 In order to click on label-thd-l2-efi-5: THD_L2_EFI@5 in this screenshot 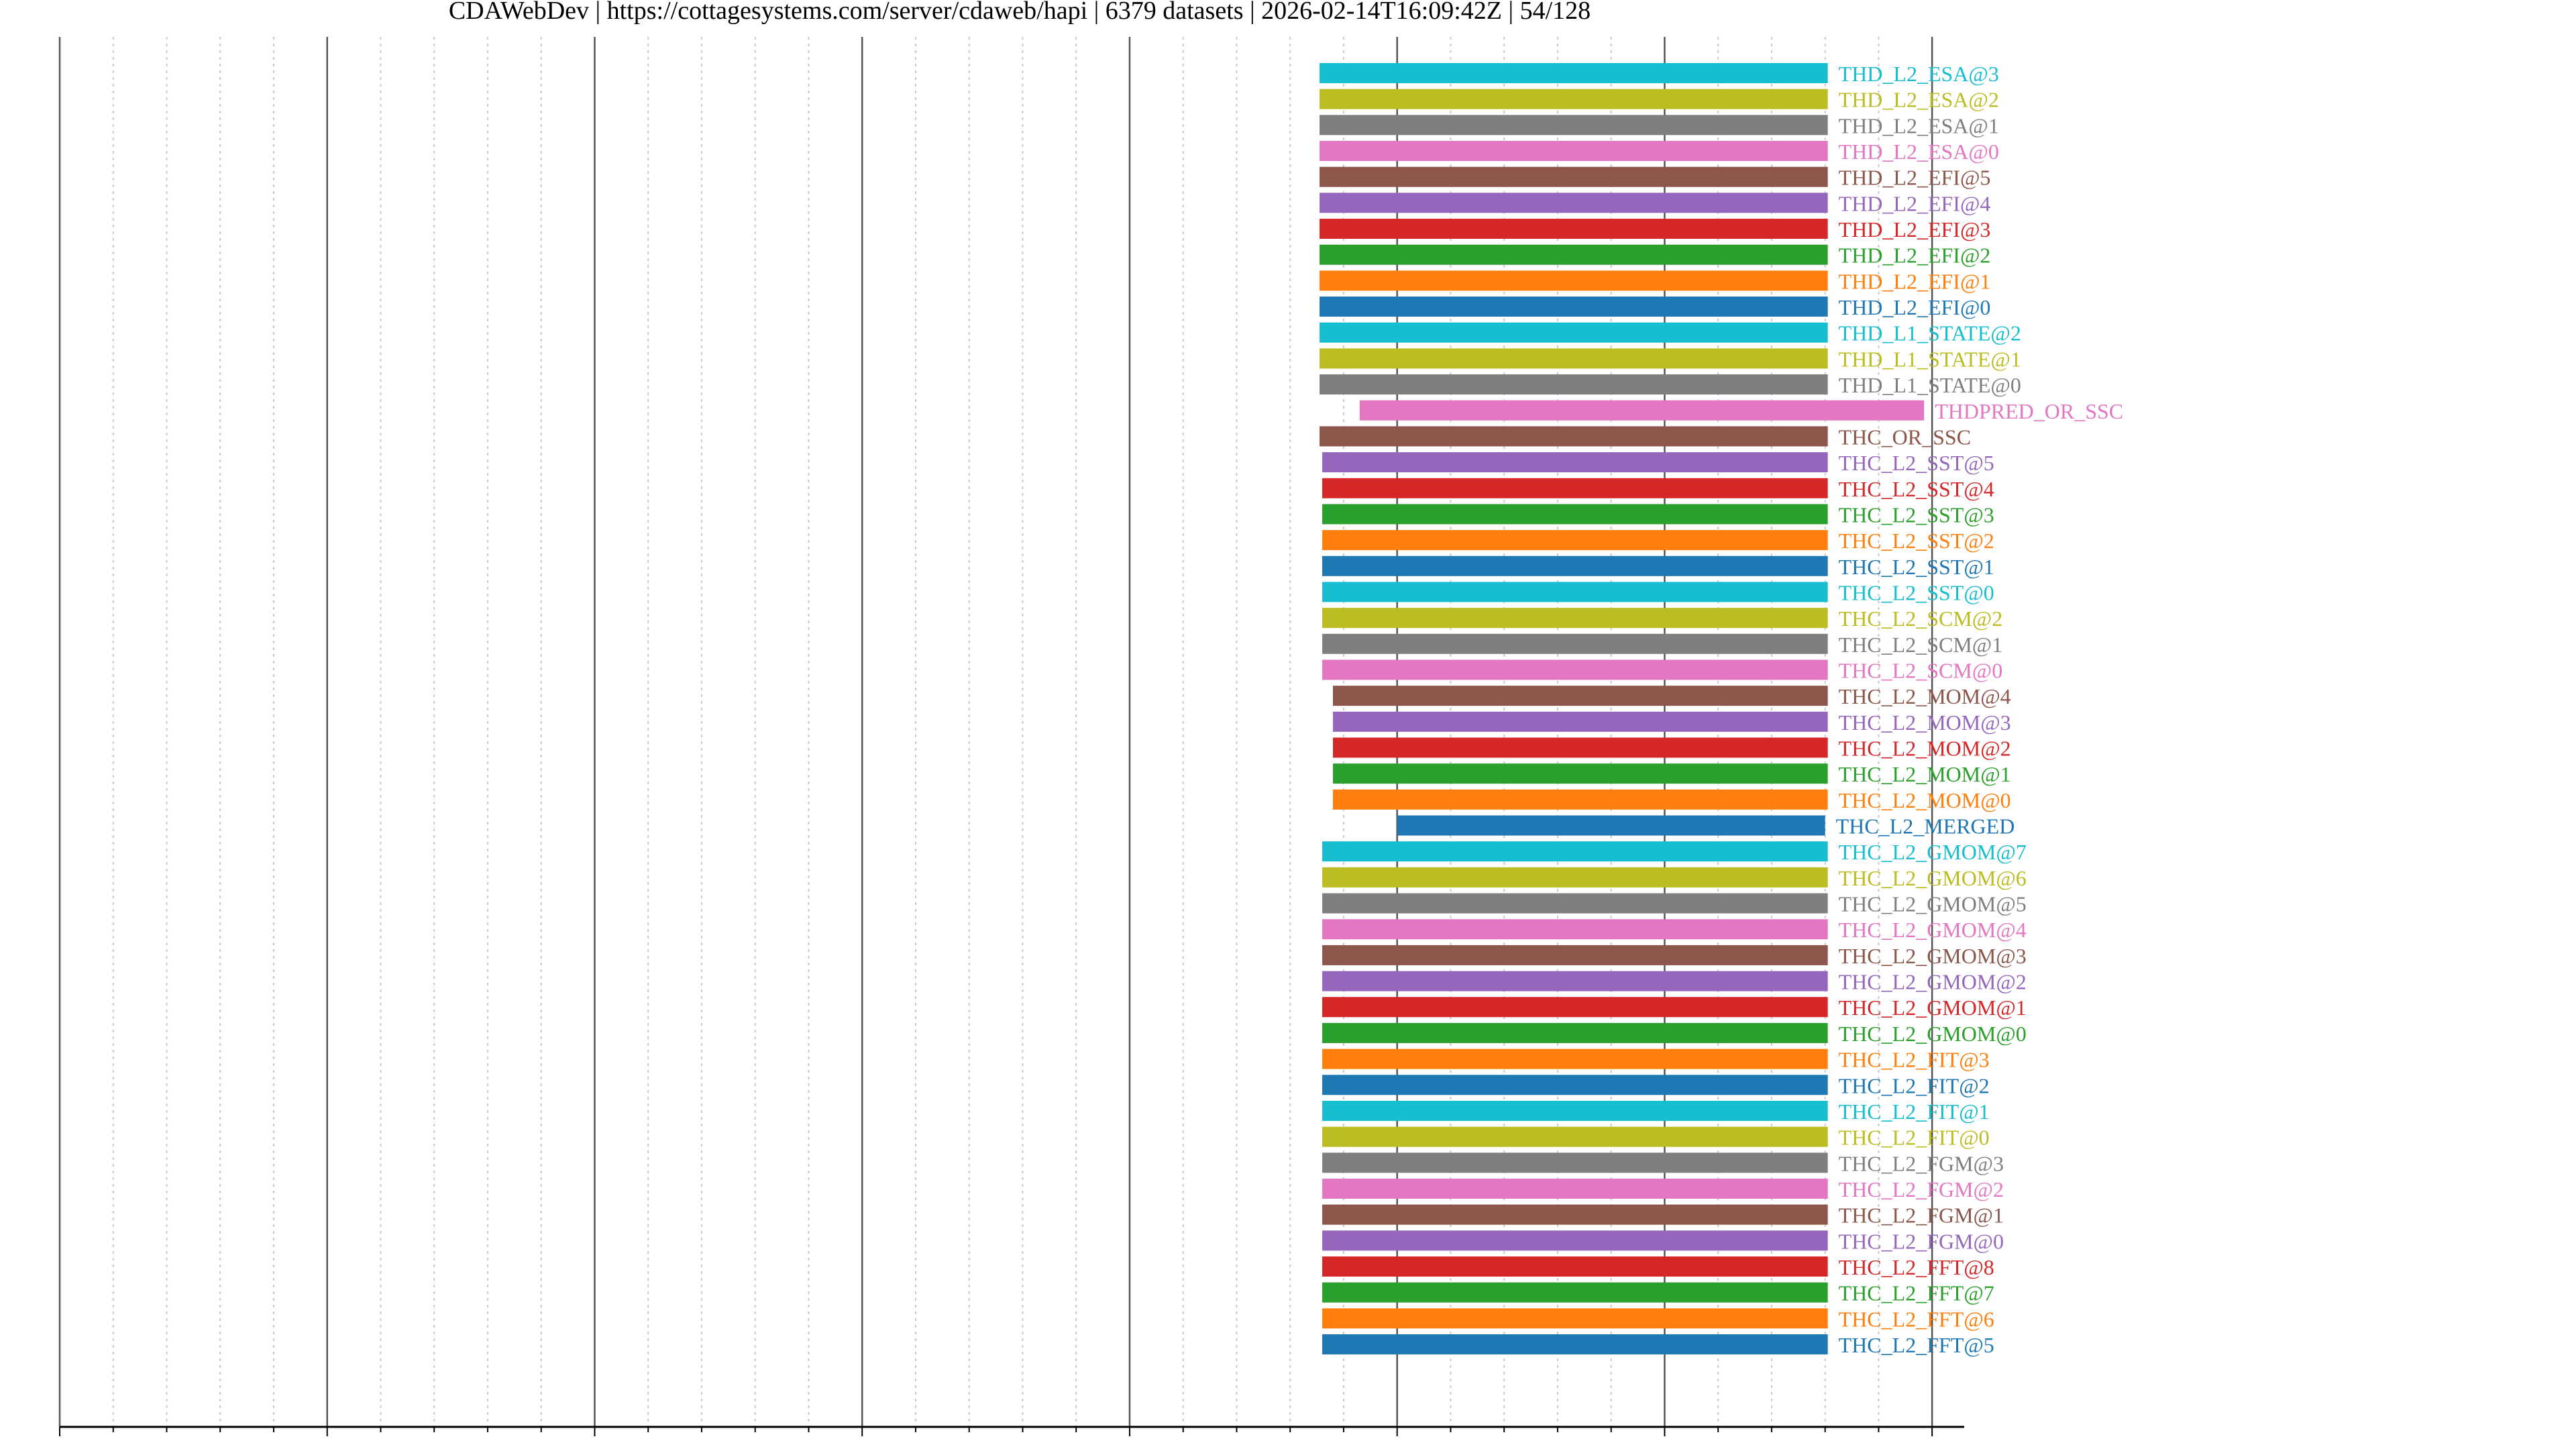, I will do `click(1915, 178)`.